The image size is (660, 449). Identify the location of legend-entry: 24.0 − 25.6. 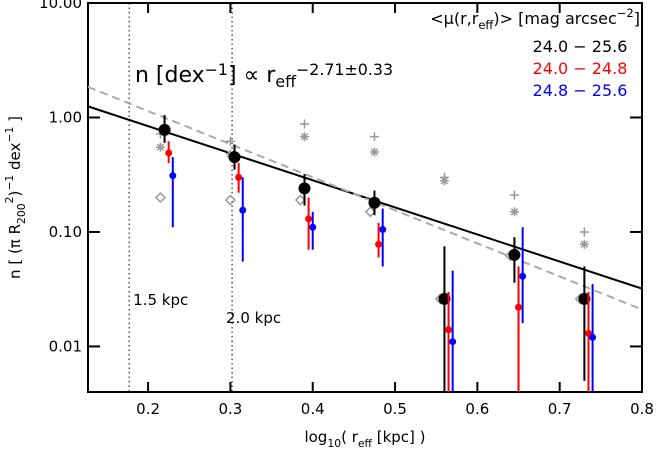
(580, 46).